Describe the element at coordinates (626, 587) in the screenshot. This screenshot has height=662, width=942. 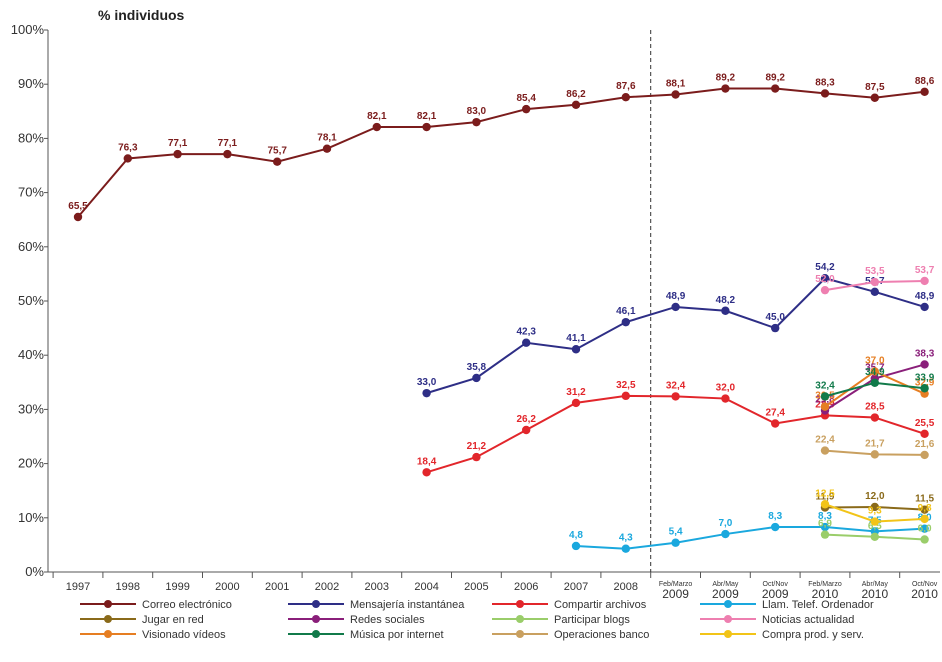
I see `x-tick-label: 2008` at that location.